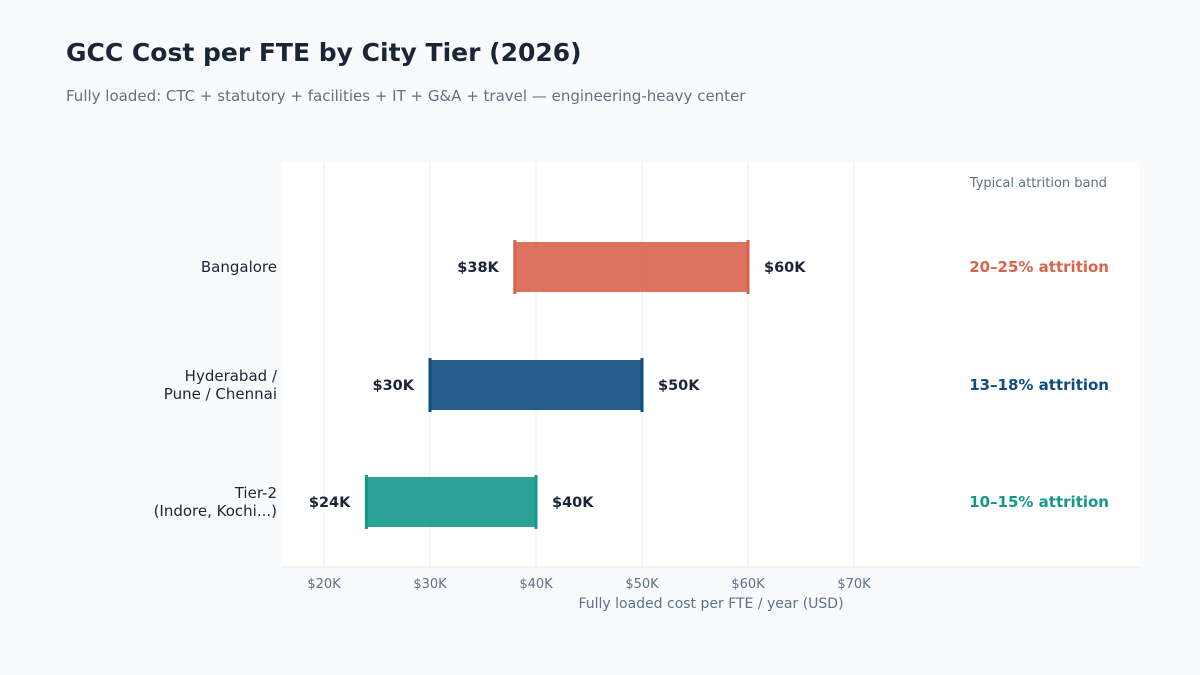 Image resolution: width=1200 pixels, height=675 pixels. I want to click on category-label: (Indore, Kochi...), so click(215, 511).